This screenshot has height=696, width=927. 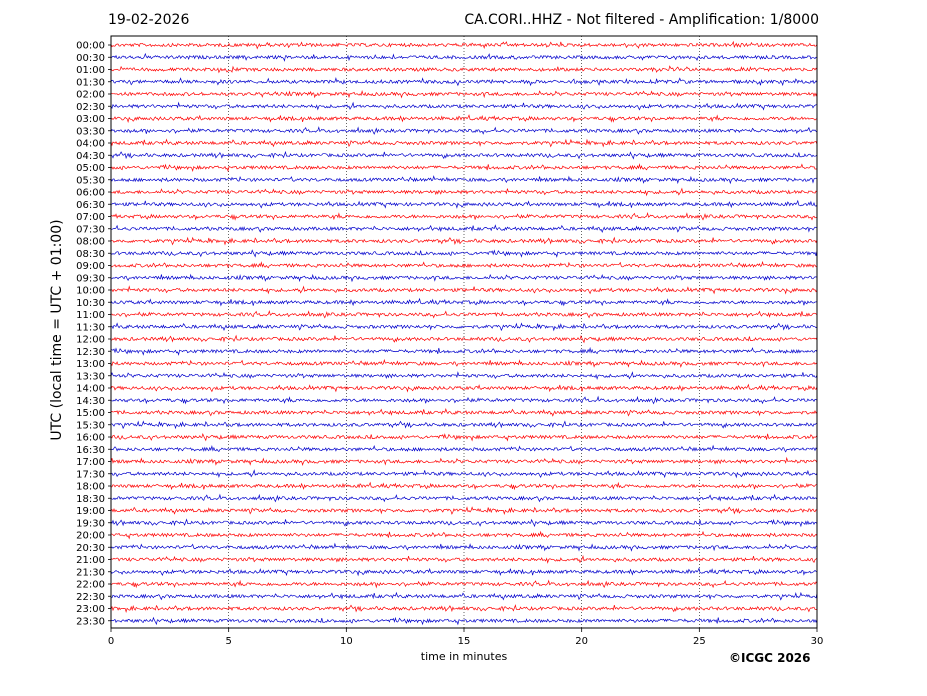 I want to click on y-tick-label: 21:30, so click(x=90, y=572).